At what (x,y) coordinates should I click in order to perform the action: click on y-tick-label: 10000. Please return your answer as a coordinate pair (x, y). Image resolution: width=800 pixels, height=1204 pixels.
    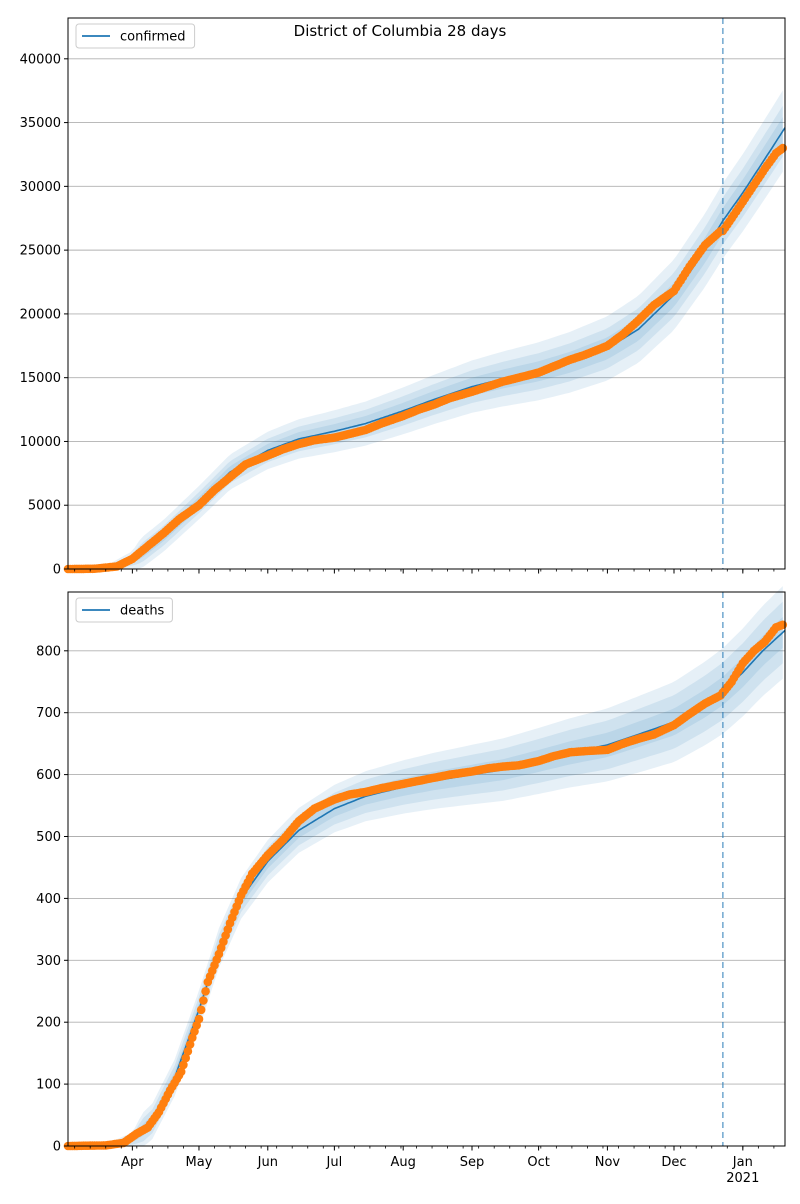
    Looking at the image, I should click on (40, 442).